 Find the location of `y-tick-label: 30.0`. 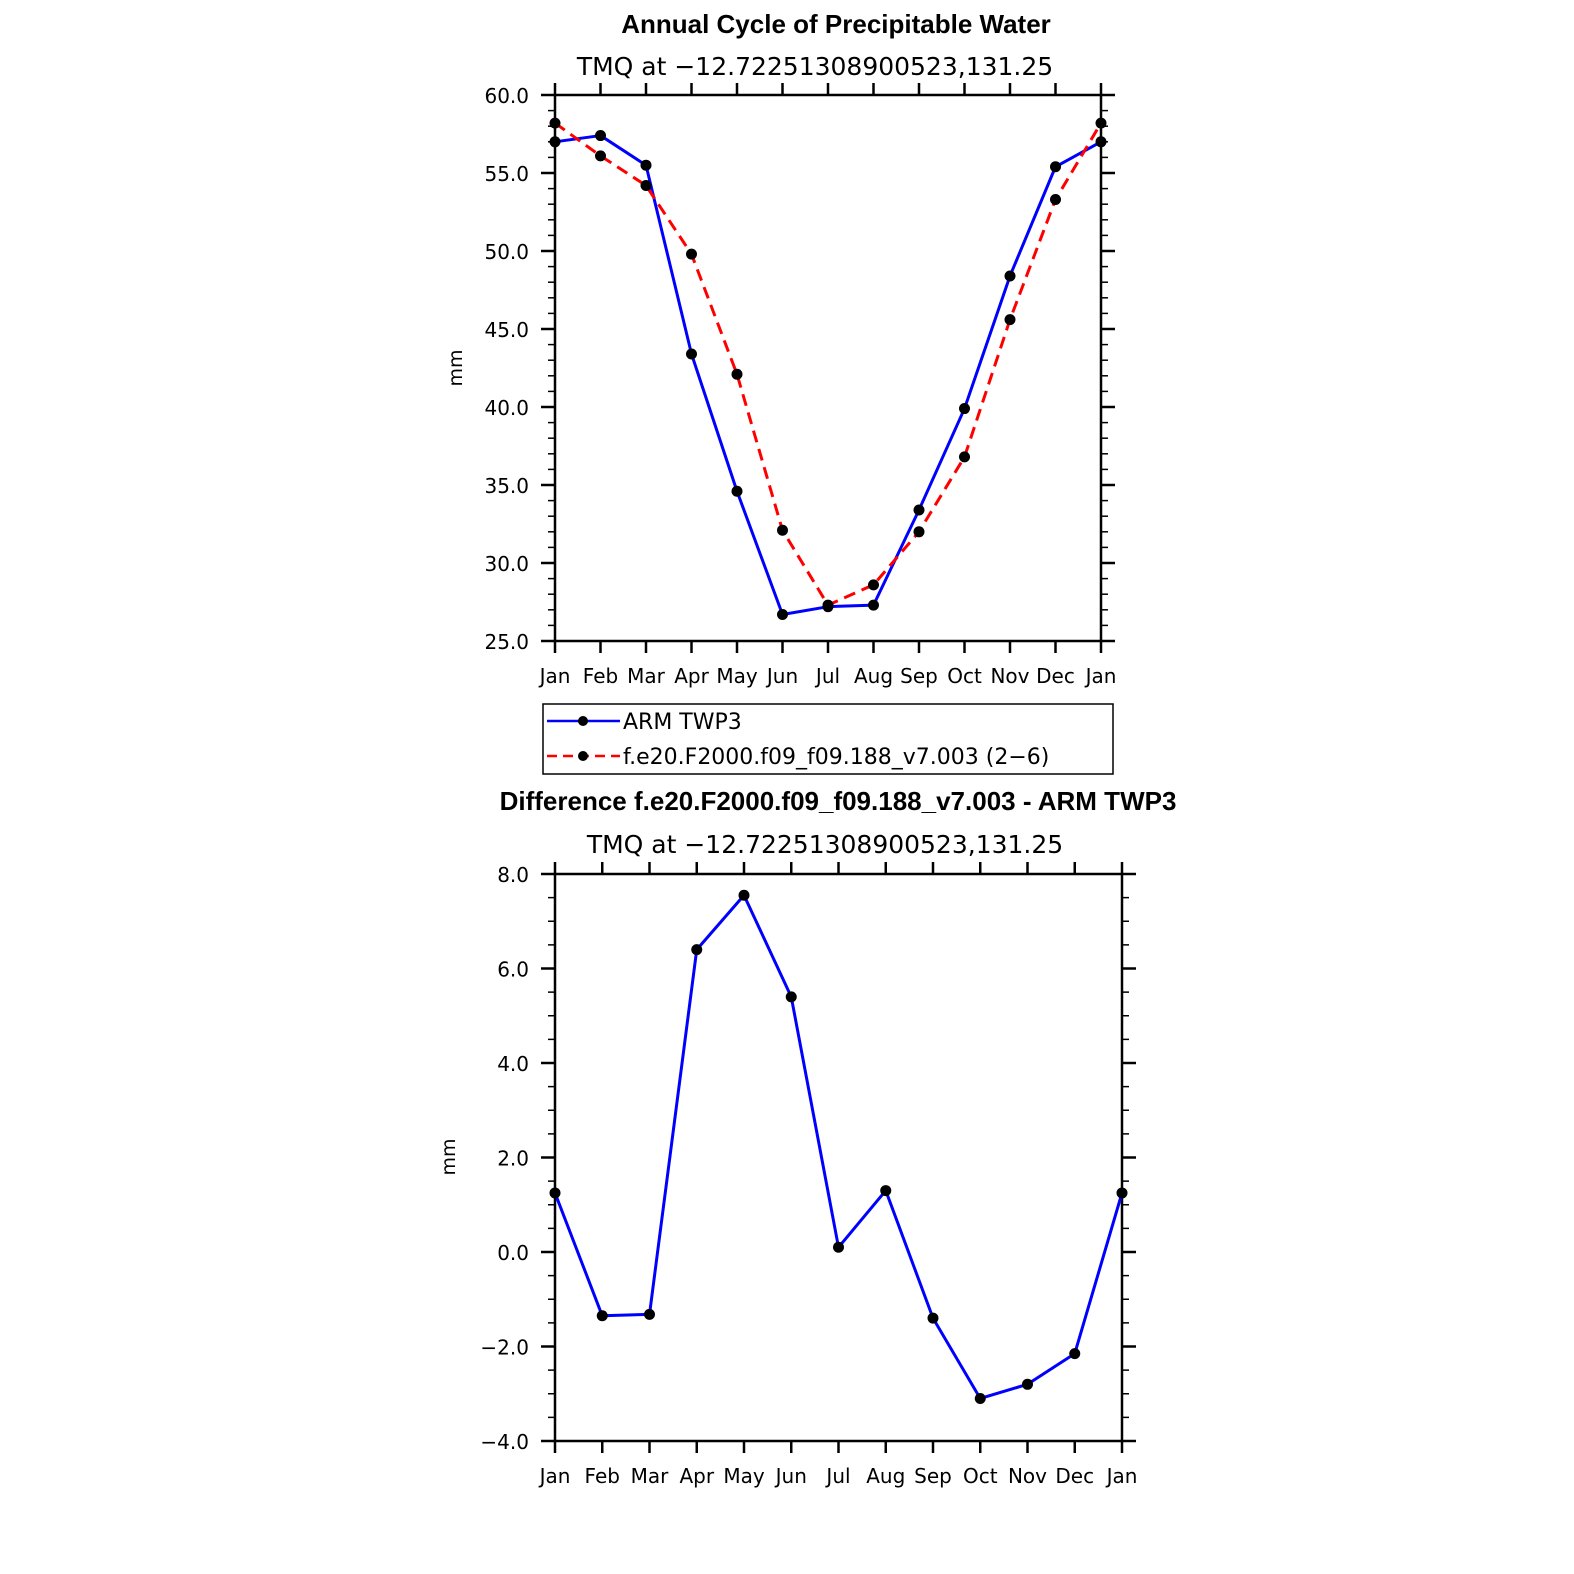

y-tick-label: 30.0 is located at coordinates (506, 564).